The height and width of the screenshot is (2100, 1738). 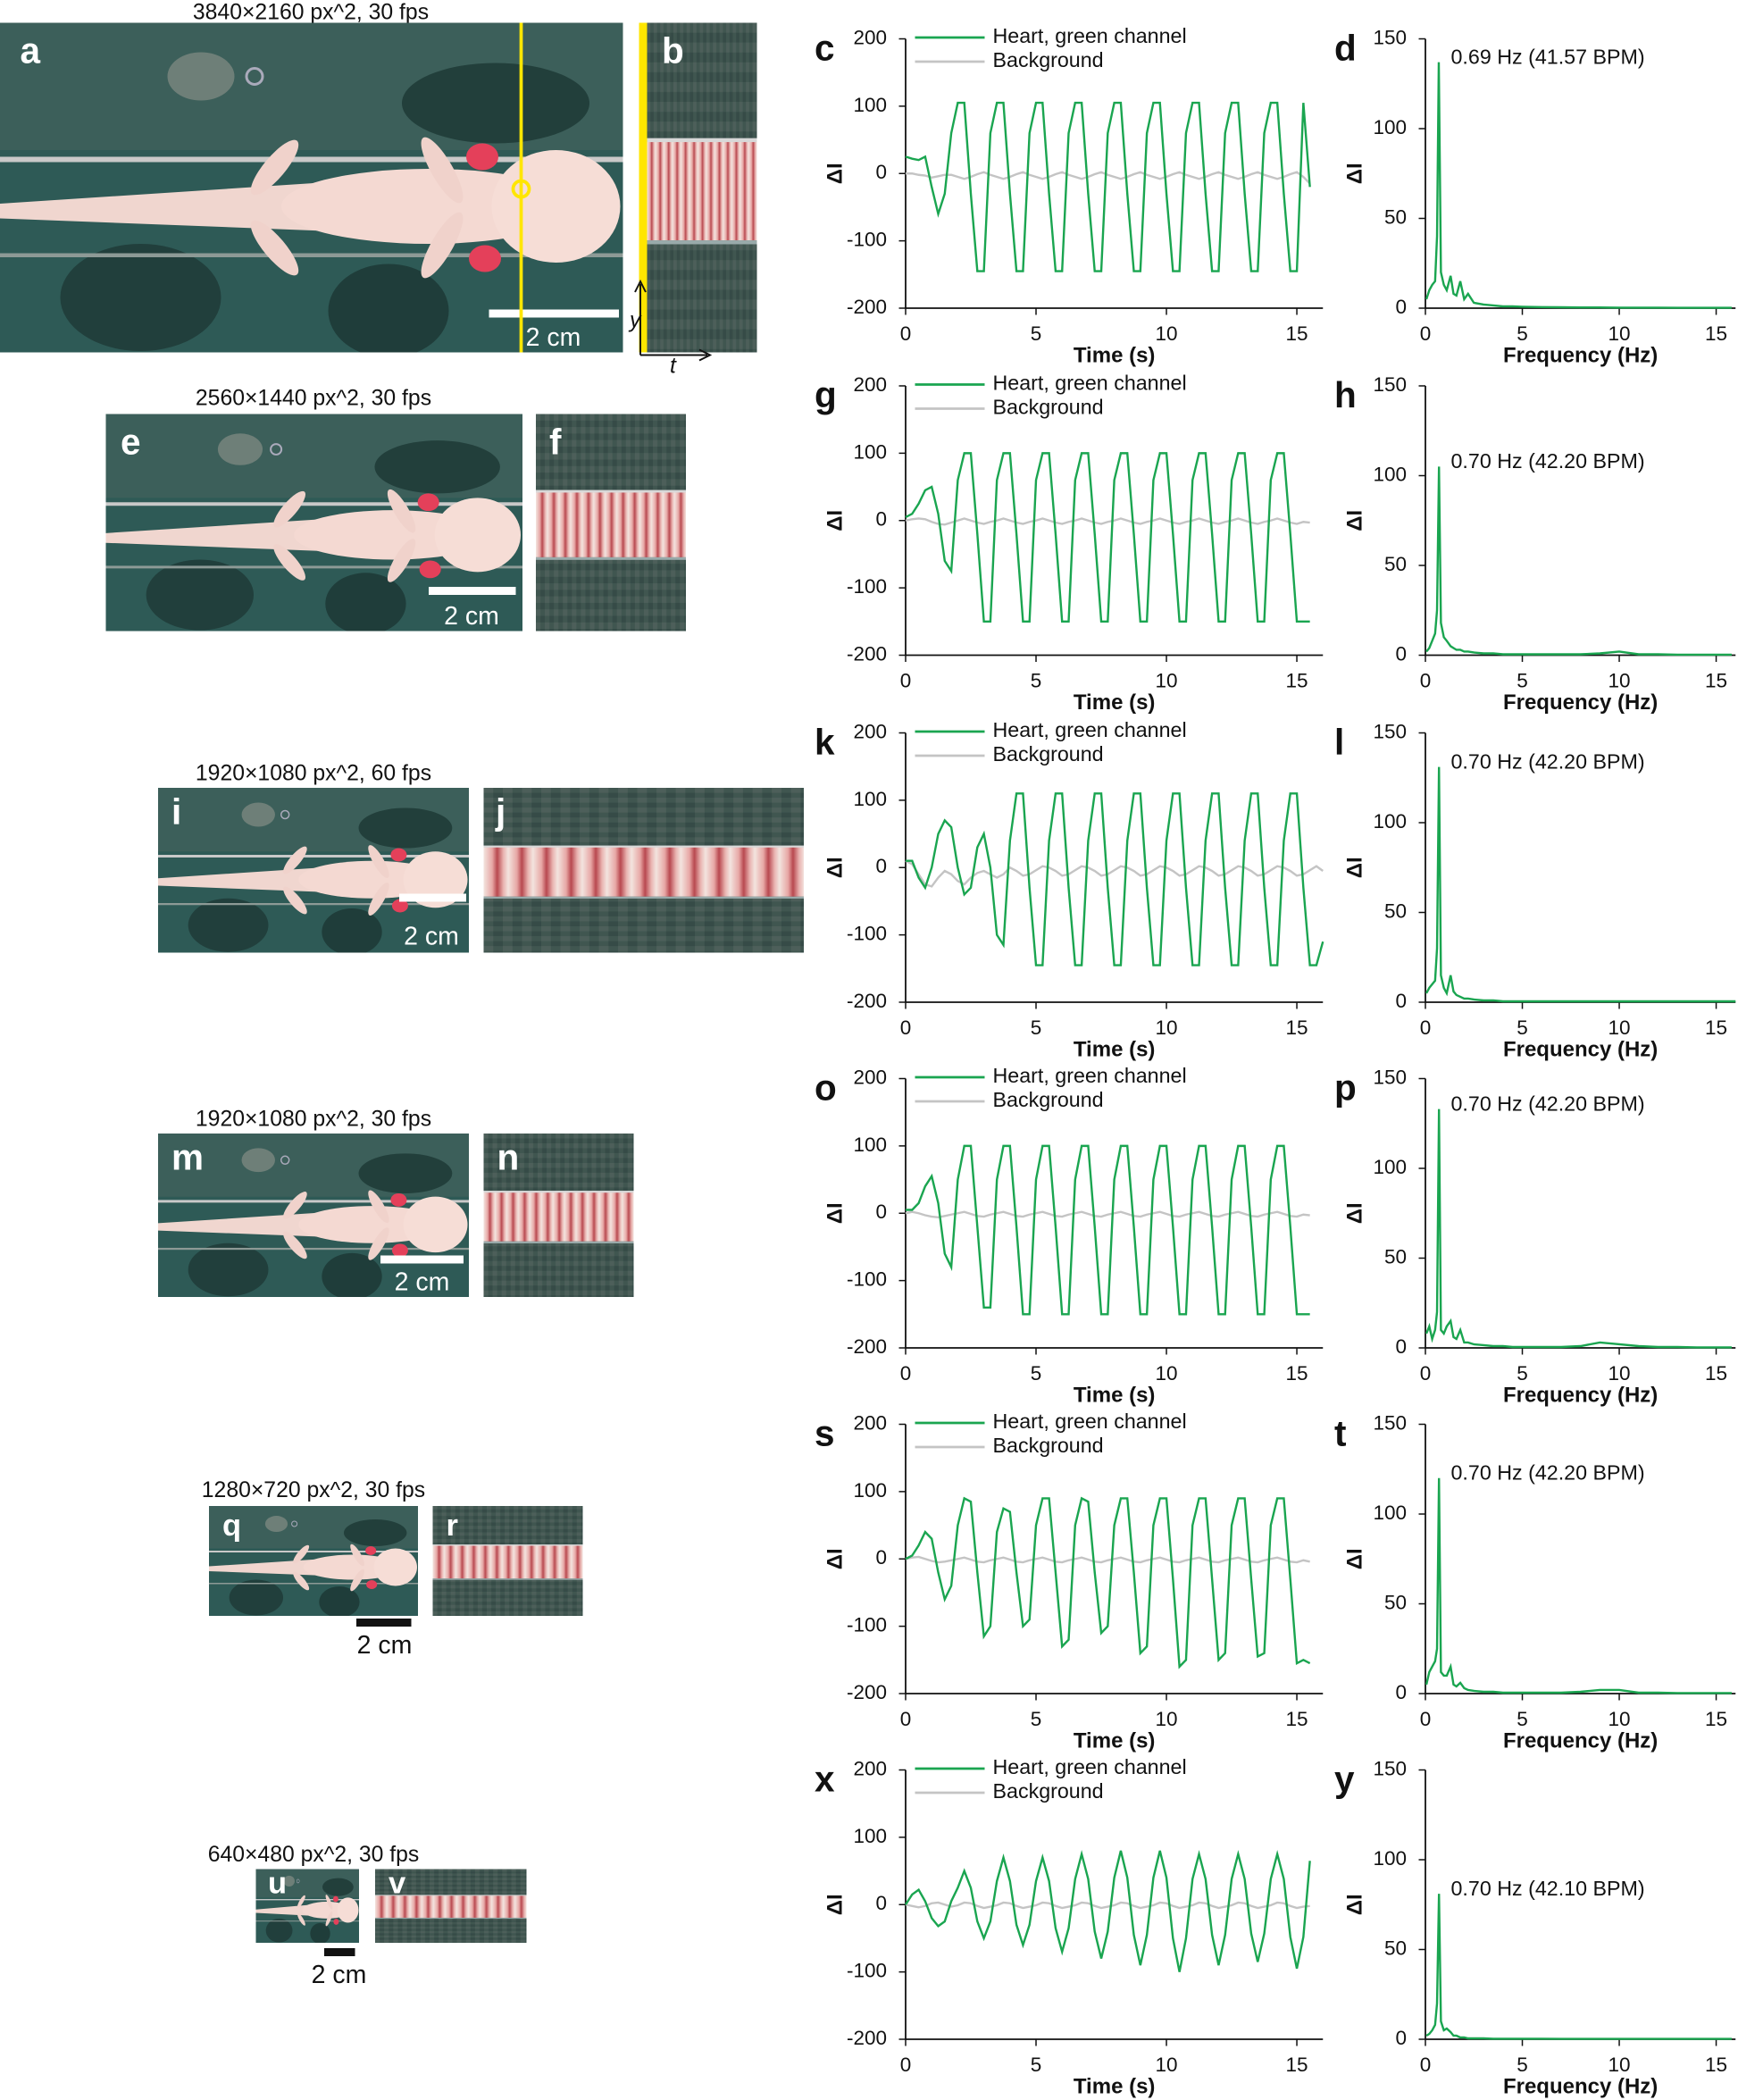 I want to click on panel-letter: j, so click(x=500, y=811).